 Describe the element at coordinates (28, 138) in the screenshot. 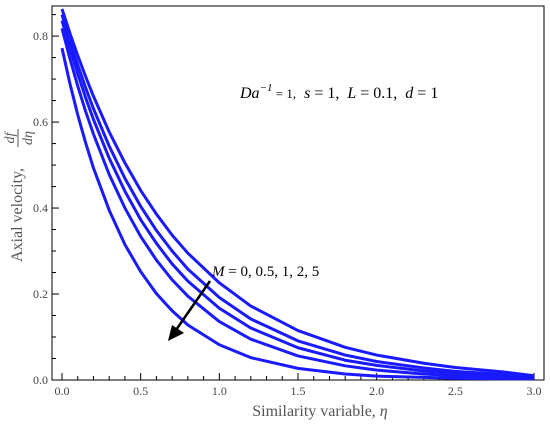

I see `y-axis-frac-den: dη` at that location.